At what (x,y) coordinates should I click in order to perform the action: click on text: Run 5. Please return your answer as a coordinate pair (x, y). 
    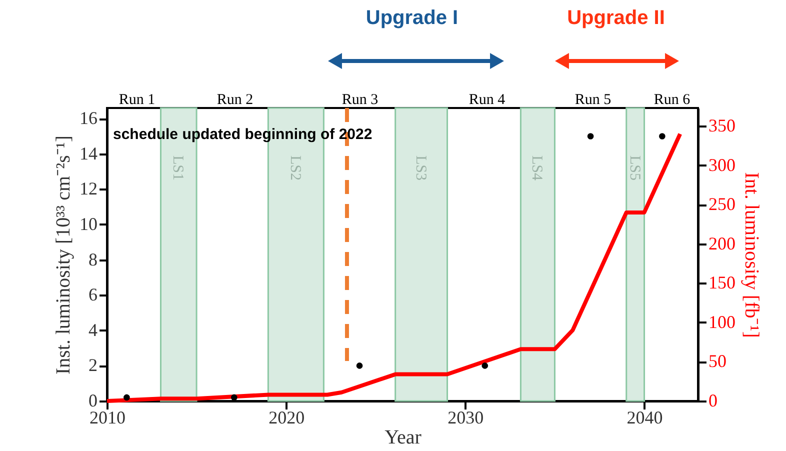
    Looking at the image, I should click on (593, 100).